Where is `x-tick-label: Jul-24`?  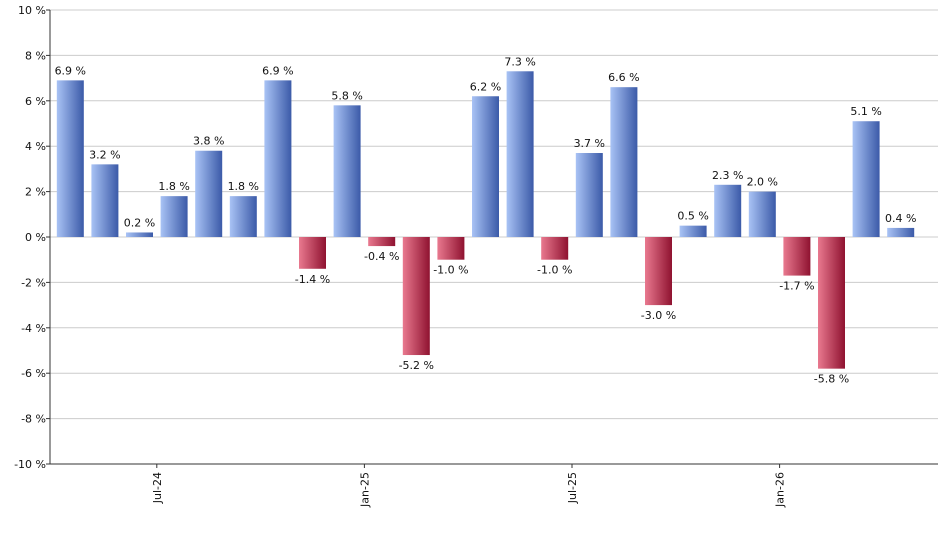
x-tick-label: Jul-24 is located at coordinates (157, 488).